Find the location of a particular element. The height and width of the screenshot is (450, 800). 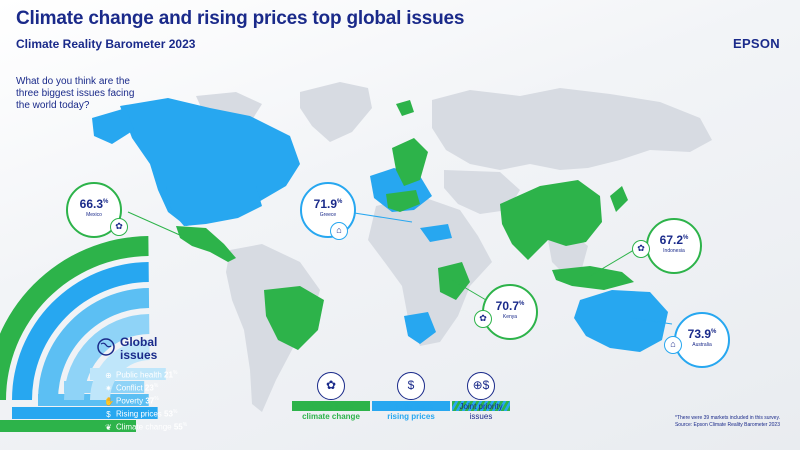

map-land-greenland is located at coordinates (336, 112).